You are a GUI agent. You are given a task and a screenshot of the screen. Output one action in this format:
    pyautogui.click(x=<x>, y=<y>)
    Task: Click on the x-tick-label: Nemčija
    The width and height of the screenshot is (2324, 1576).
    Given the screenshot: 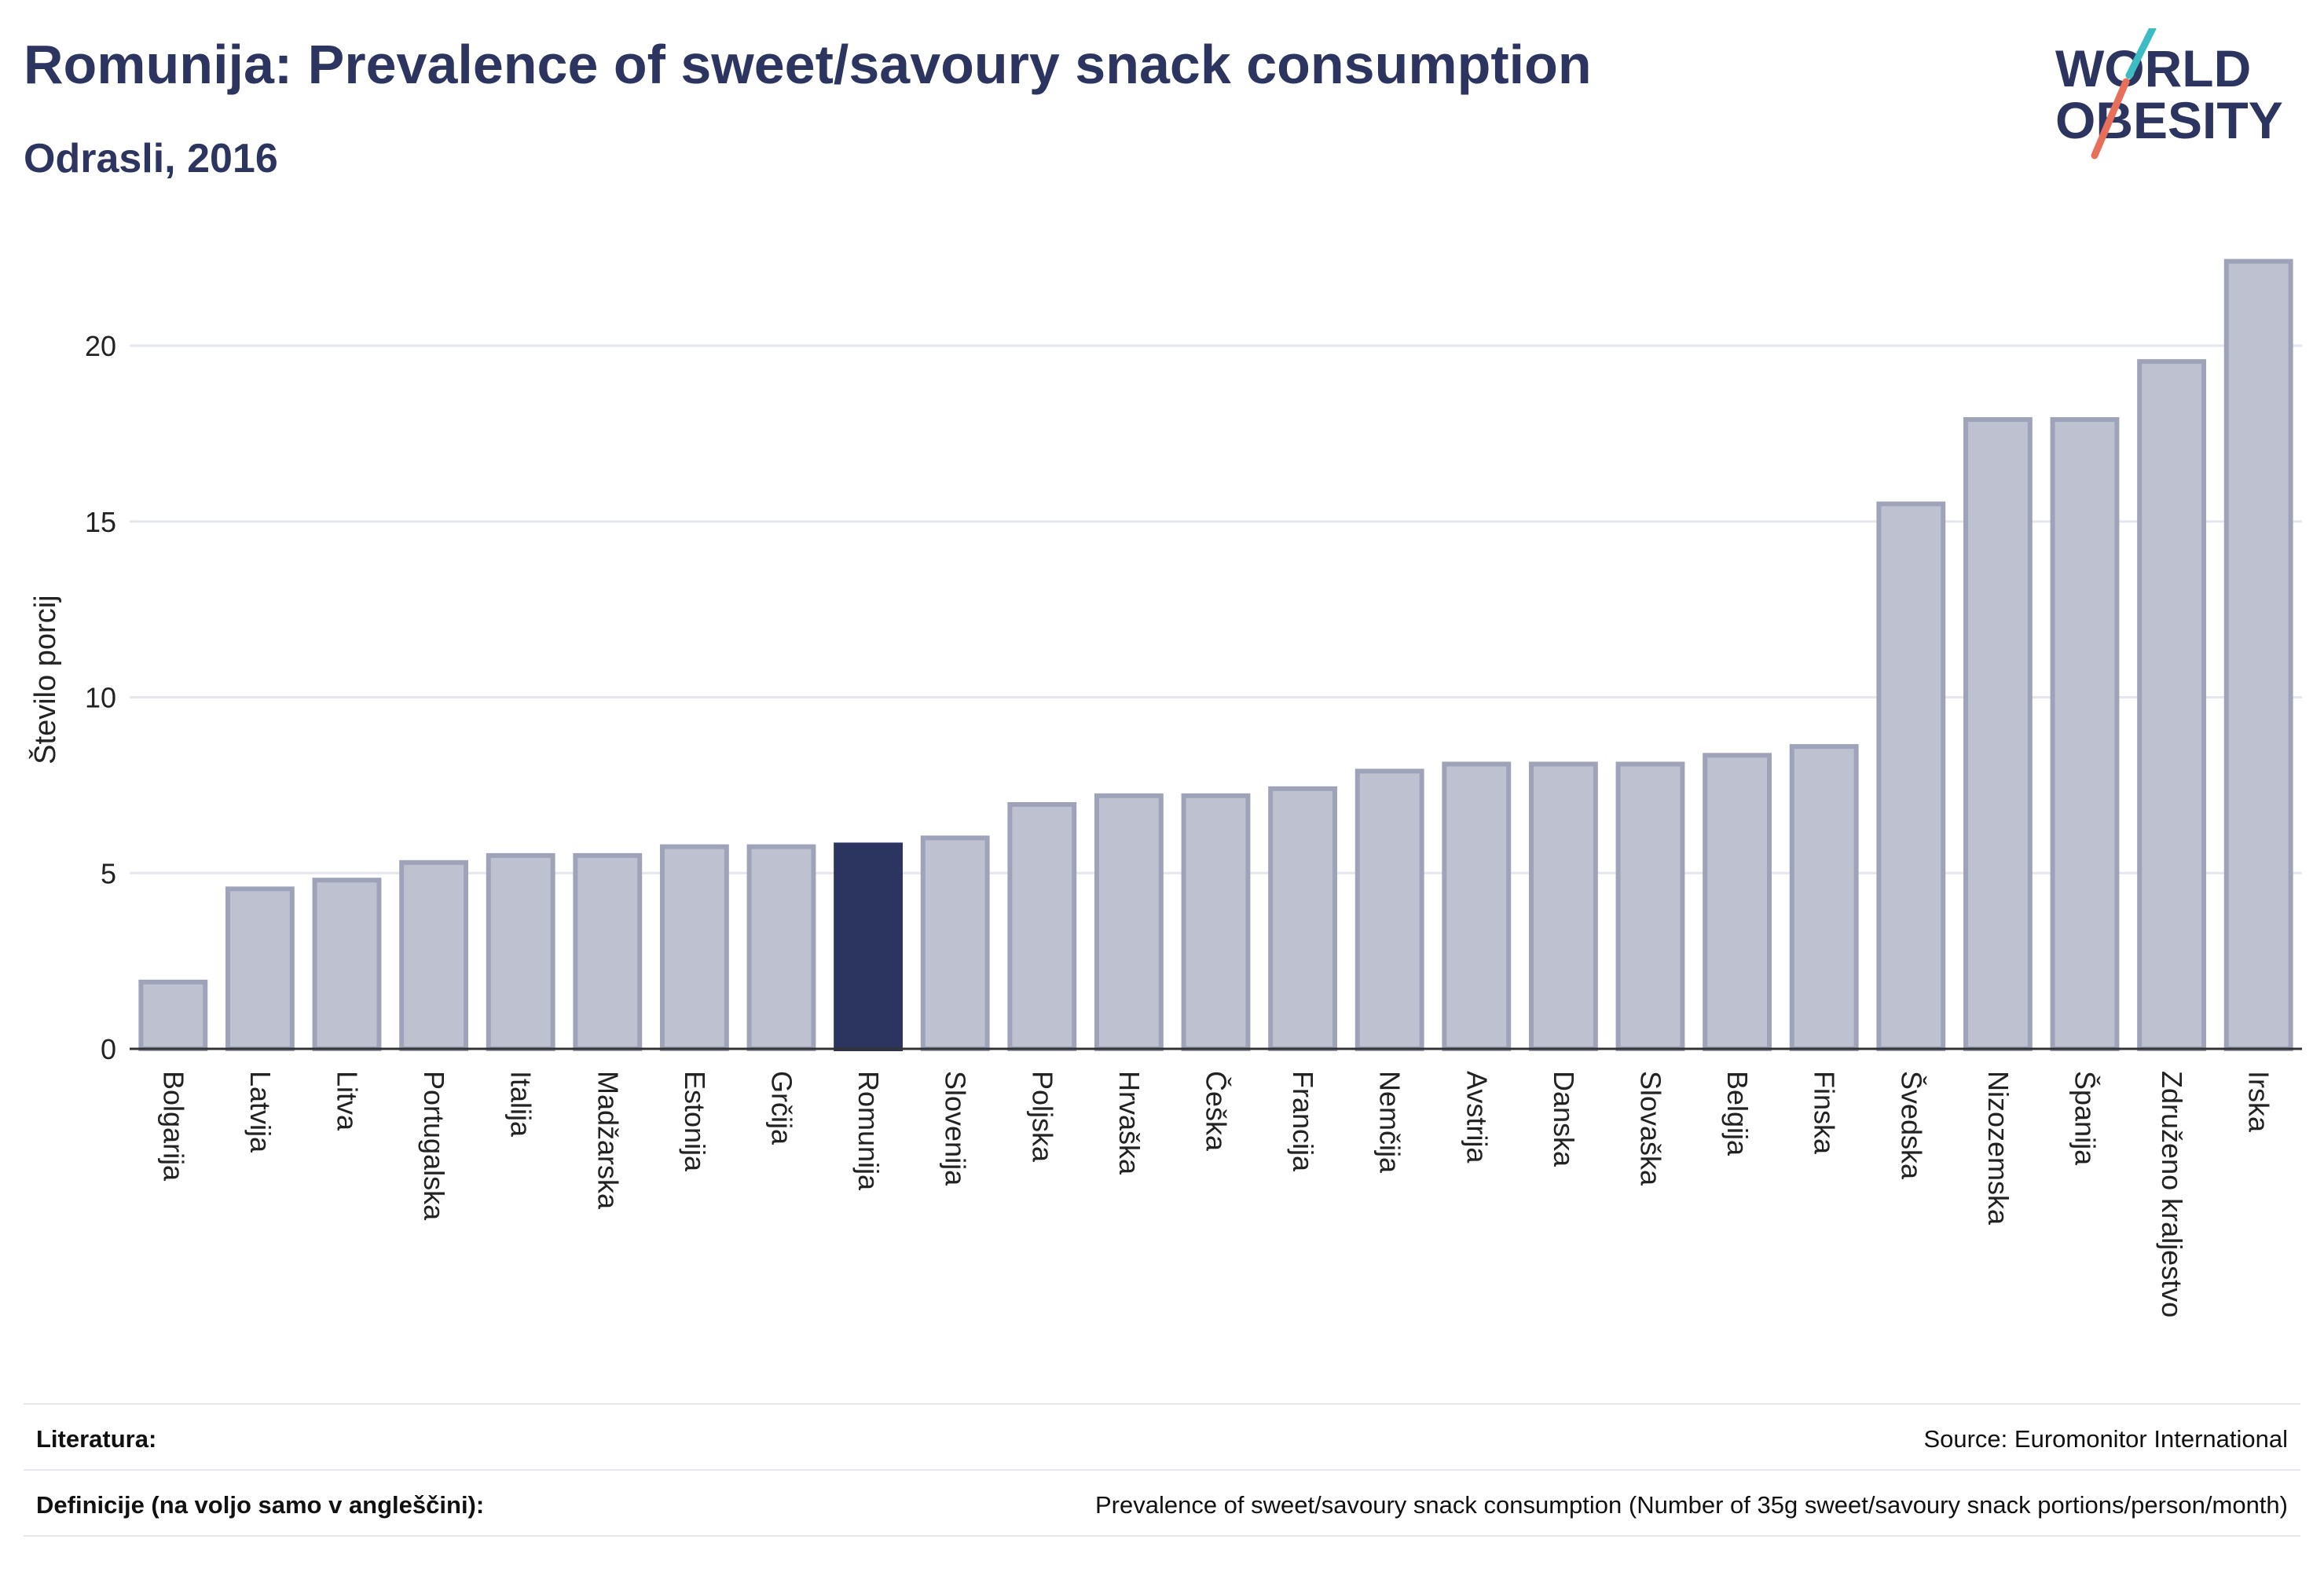 What is the action you would take?
    pyautogui.click(x=1390, y=1122)
    